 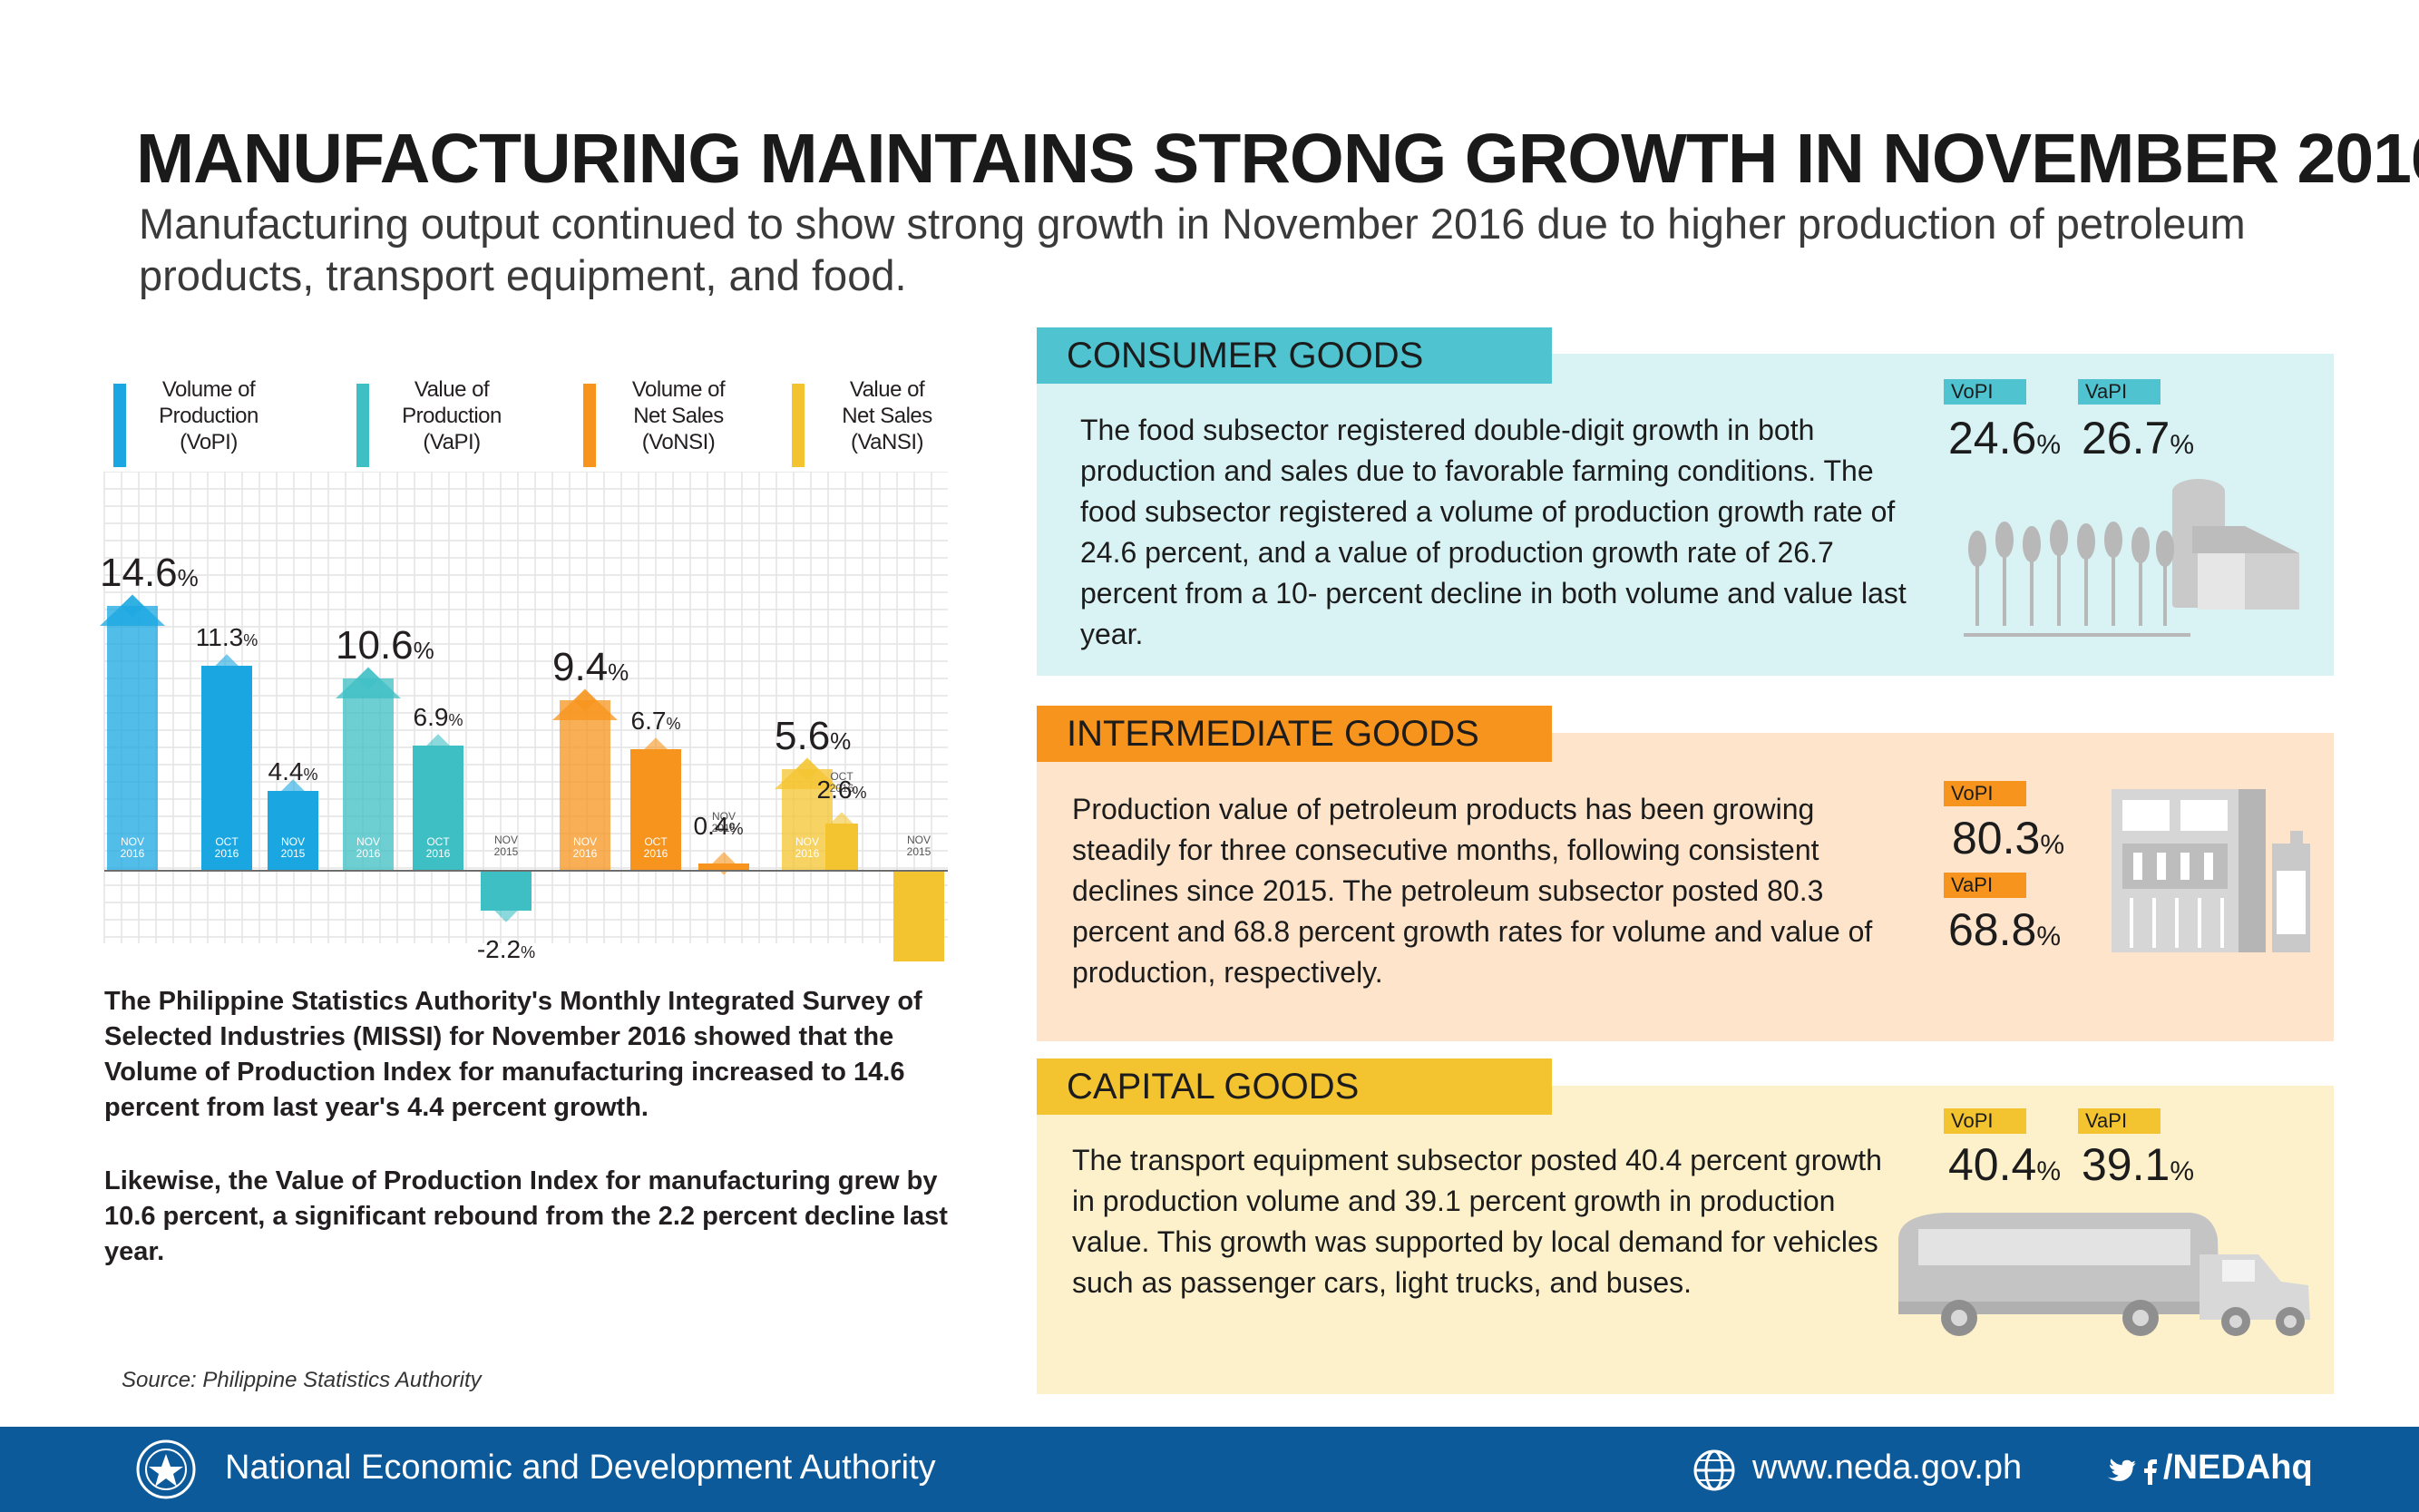 I want to click on intermediate-vapi-tag: VaPI, so click(x=1985, y=885).